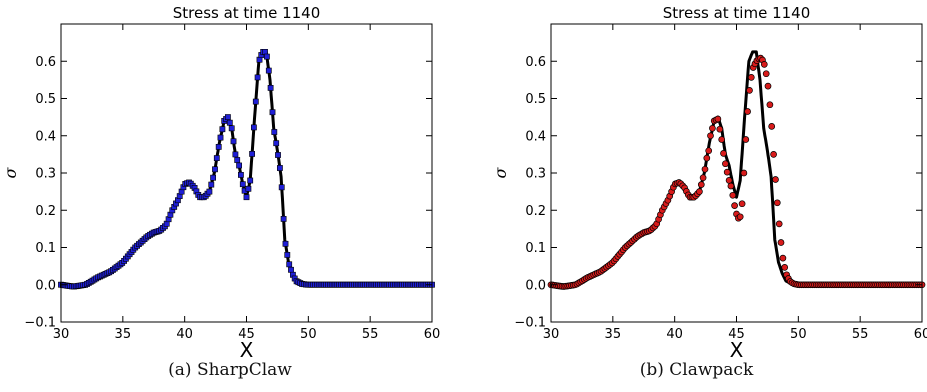  Describe the element at coordinates (535, 62) in the screenshot. I see `y-tick-label: 0.6` at that location.